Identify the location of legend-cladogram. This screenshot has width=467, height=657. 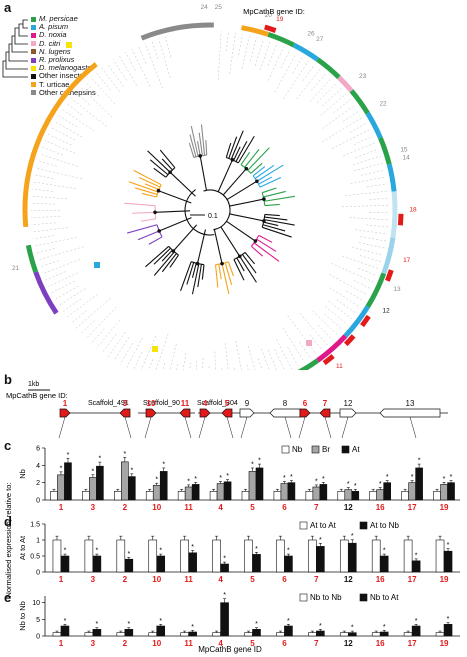
(15, 48).